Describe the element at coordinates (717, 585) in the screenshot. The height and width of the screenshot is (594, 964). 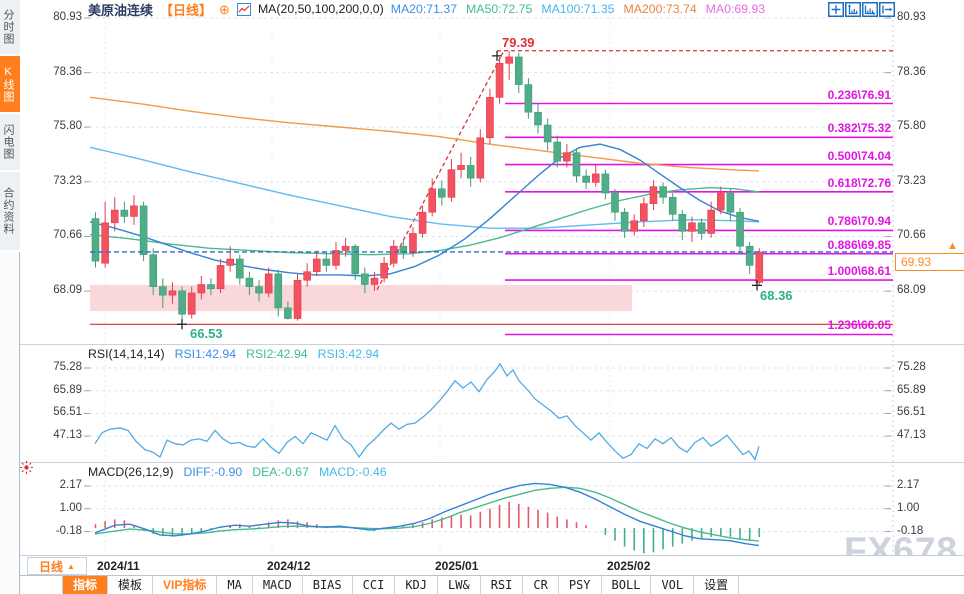
I see `bottom-tab-settings: 设置` at that location.